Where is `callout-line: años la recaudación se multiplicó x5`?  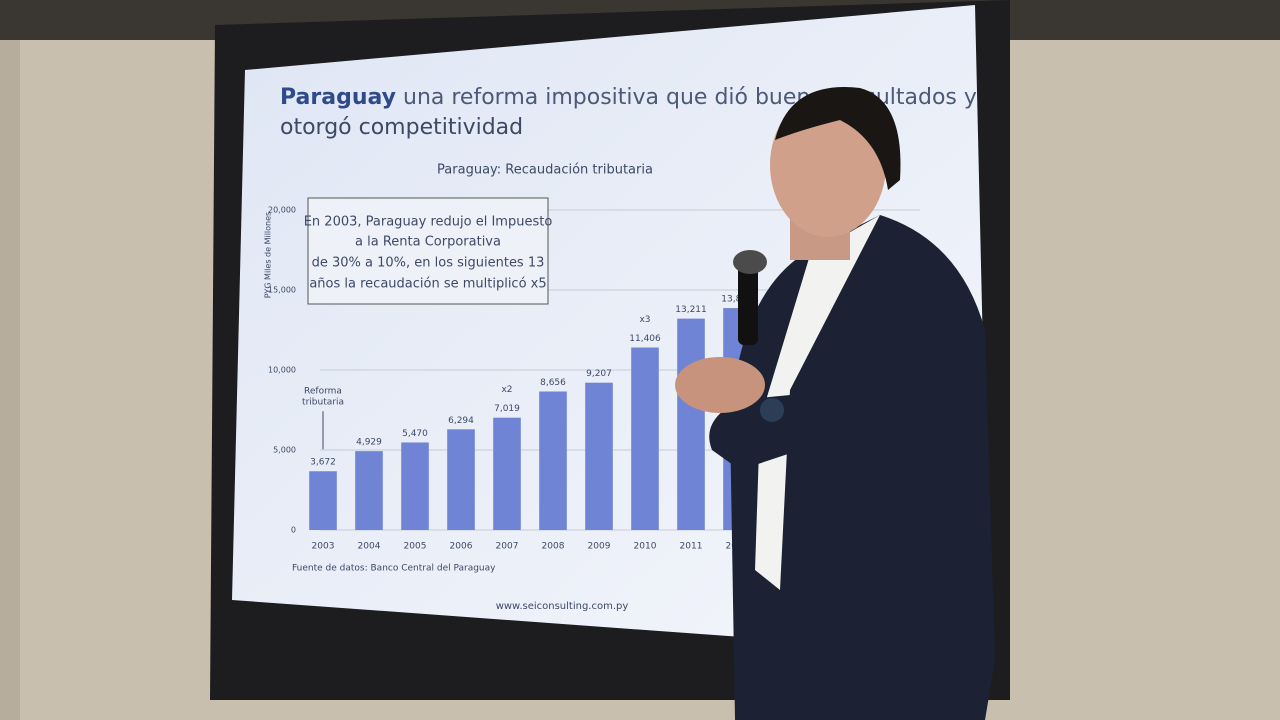 callout-line: años la recaudación se multiplicó x5 is located at coordinates (427, 284).